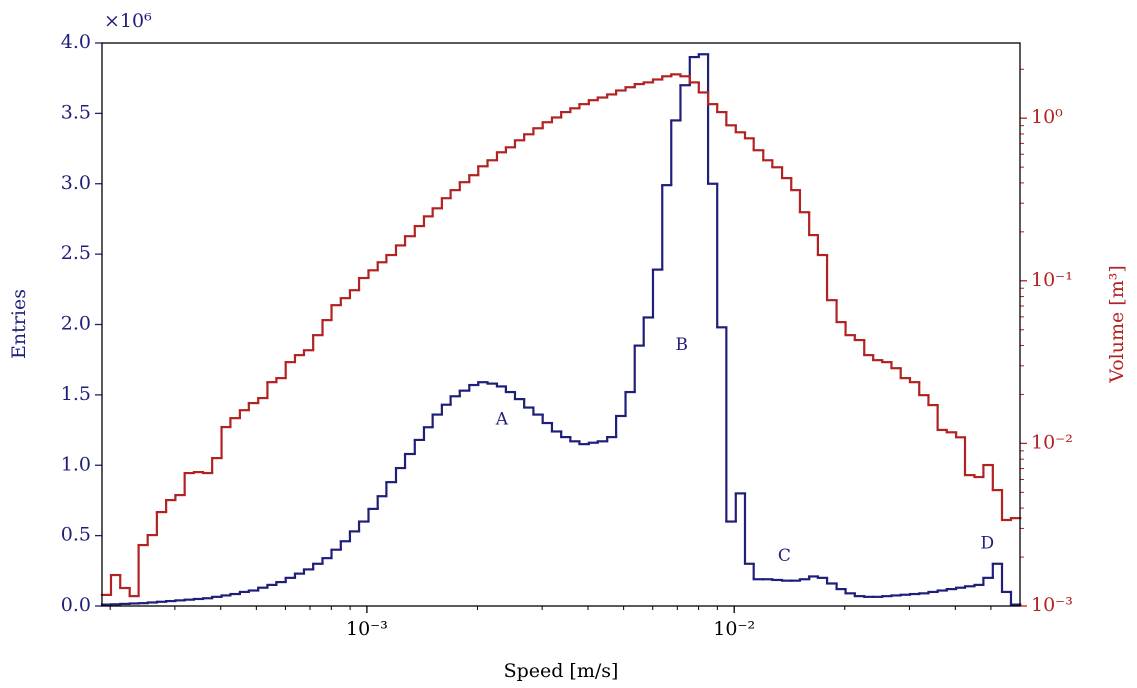 The image size is (1137, 688). Describe the element at coordinates (76, 535) in the screenshot. I see `y-tick-label: 0.5` at that location.